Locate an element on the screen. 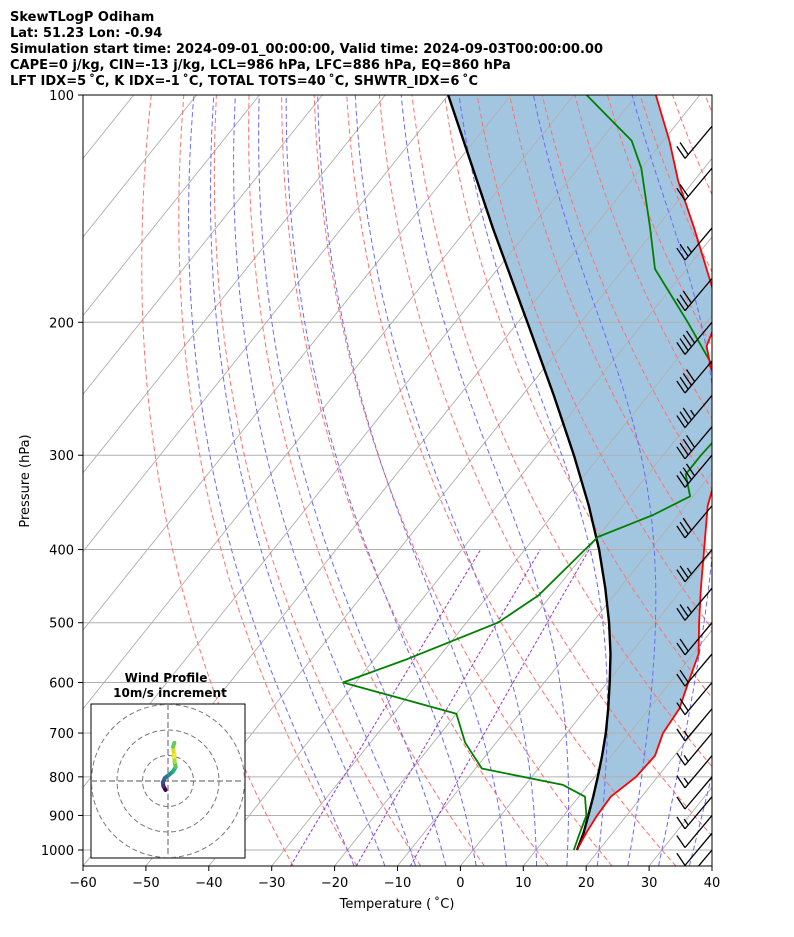 Image resolution: width=794 pixels, height=937 pixels. y-axis-ticks: 100 200 300 400 500 600 700 800 900 1000 is located at coordinates (62, 474).